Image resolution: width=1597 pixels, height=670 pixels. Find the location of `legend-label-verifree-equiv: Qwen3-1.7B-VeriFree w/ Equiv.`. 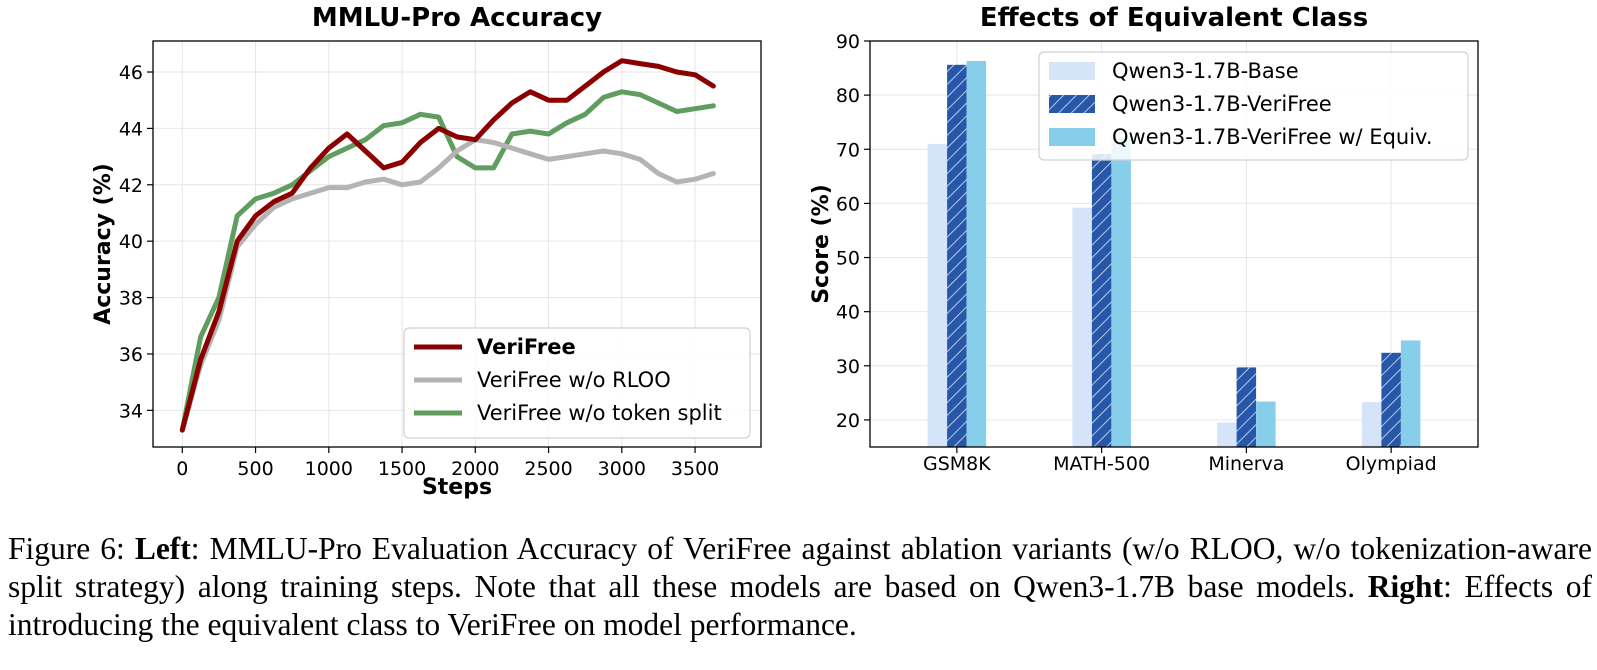

legend-label-verifree-equiv: Qwen3-1.7B-VeriFree w/ Equiv. is located at coordinates (1272, 137).